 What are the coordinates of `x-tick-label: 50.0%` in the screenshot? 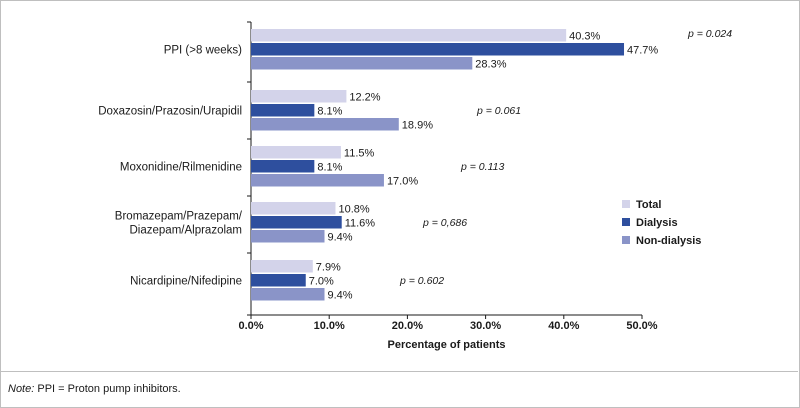 It's located at (641, 326).